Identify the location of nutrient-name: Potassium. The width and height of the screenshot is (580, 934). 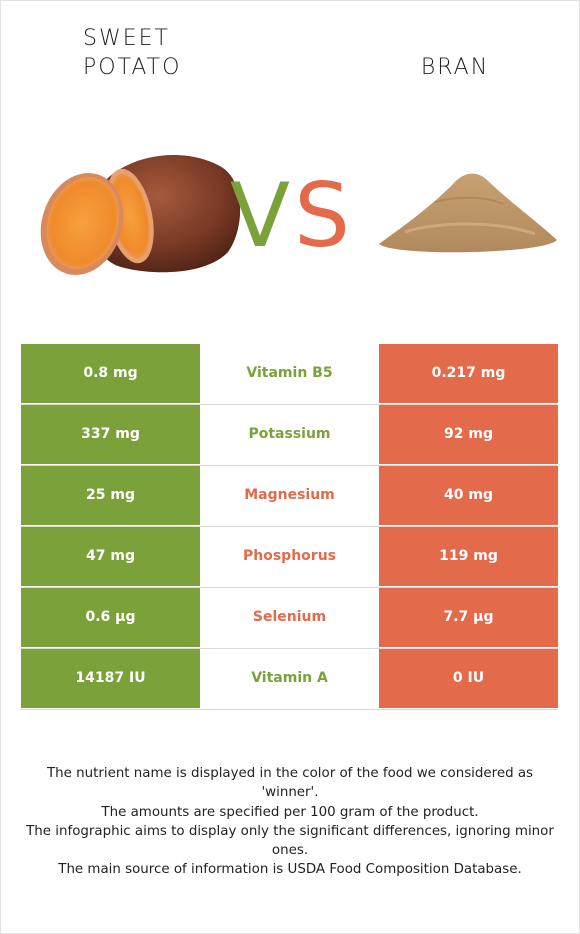
(289, 434).